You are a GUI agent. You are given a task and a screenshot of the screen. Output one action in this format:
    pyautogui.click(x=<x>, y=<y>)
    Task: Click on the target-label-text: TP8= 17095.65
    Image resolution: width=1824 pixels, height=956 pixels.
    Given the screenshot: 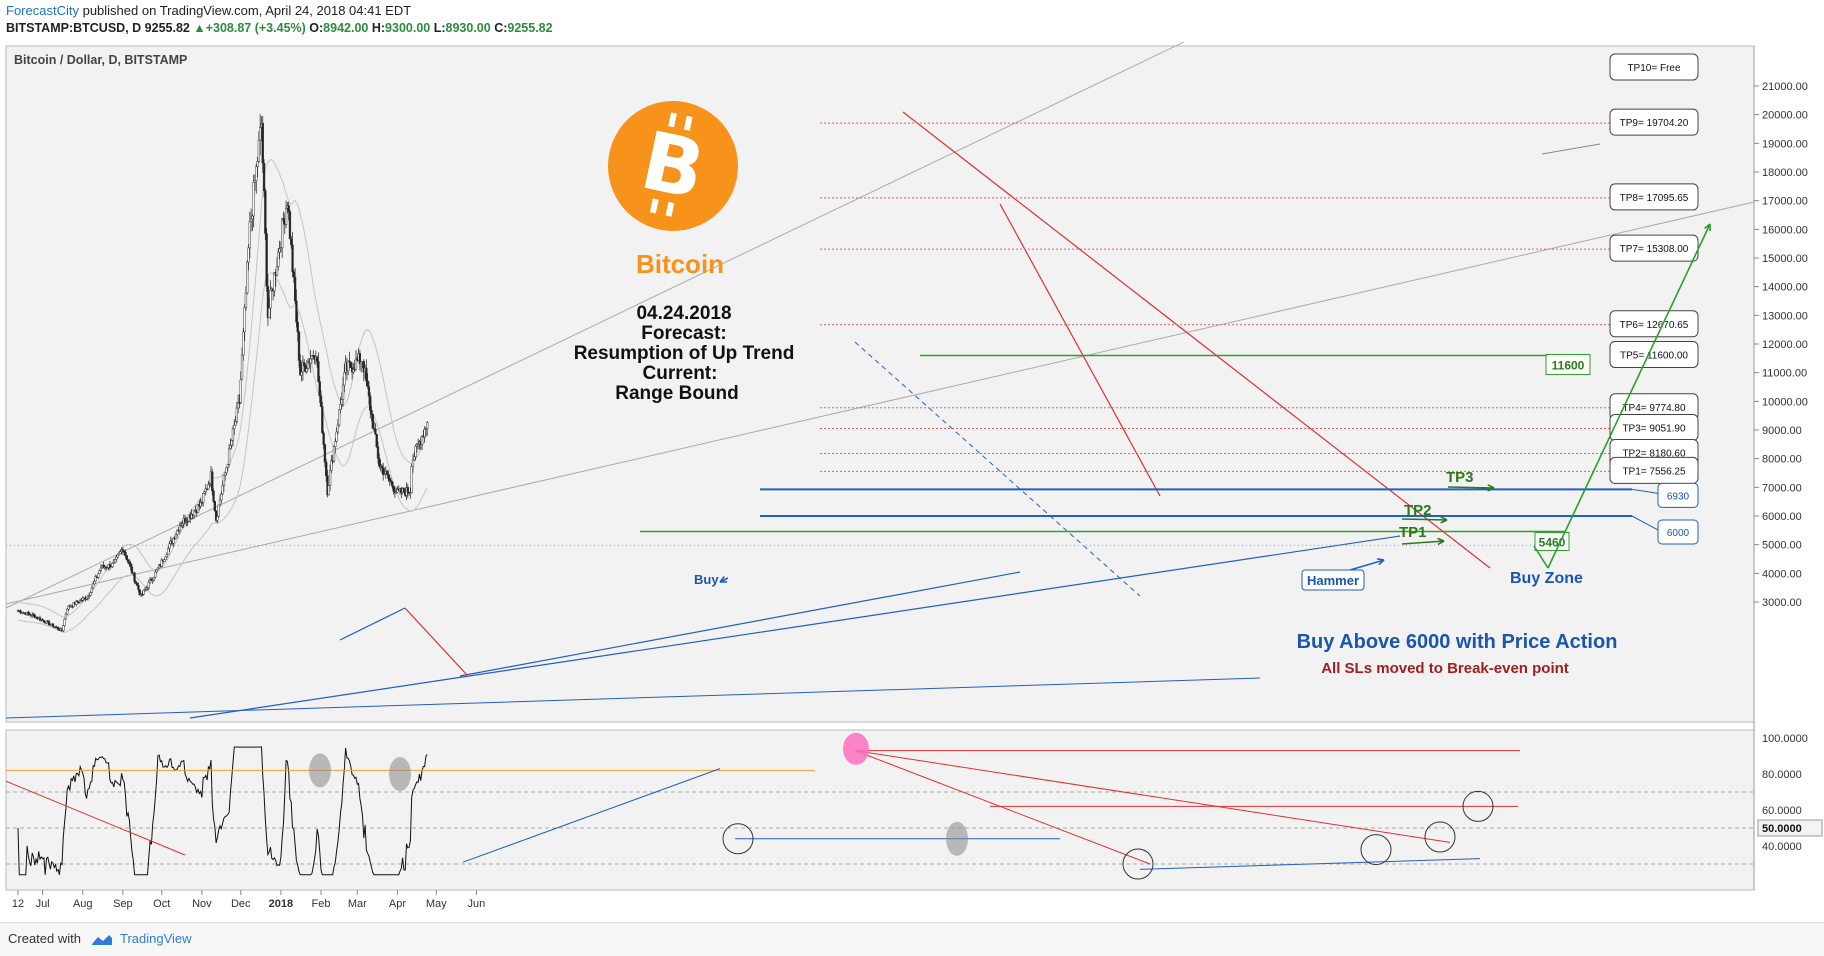 What is the action you would take?
    pyautogui.click(x=1654, y=198)
    